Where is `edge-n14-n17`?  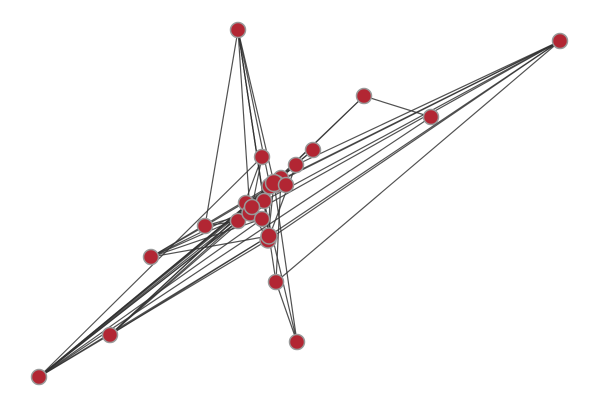
edge-n14-n17 is located at coordinates (286, 312).